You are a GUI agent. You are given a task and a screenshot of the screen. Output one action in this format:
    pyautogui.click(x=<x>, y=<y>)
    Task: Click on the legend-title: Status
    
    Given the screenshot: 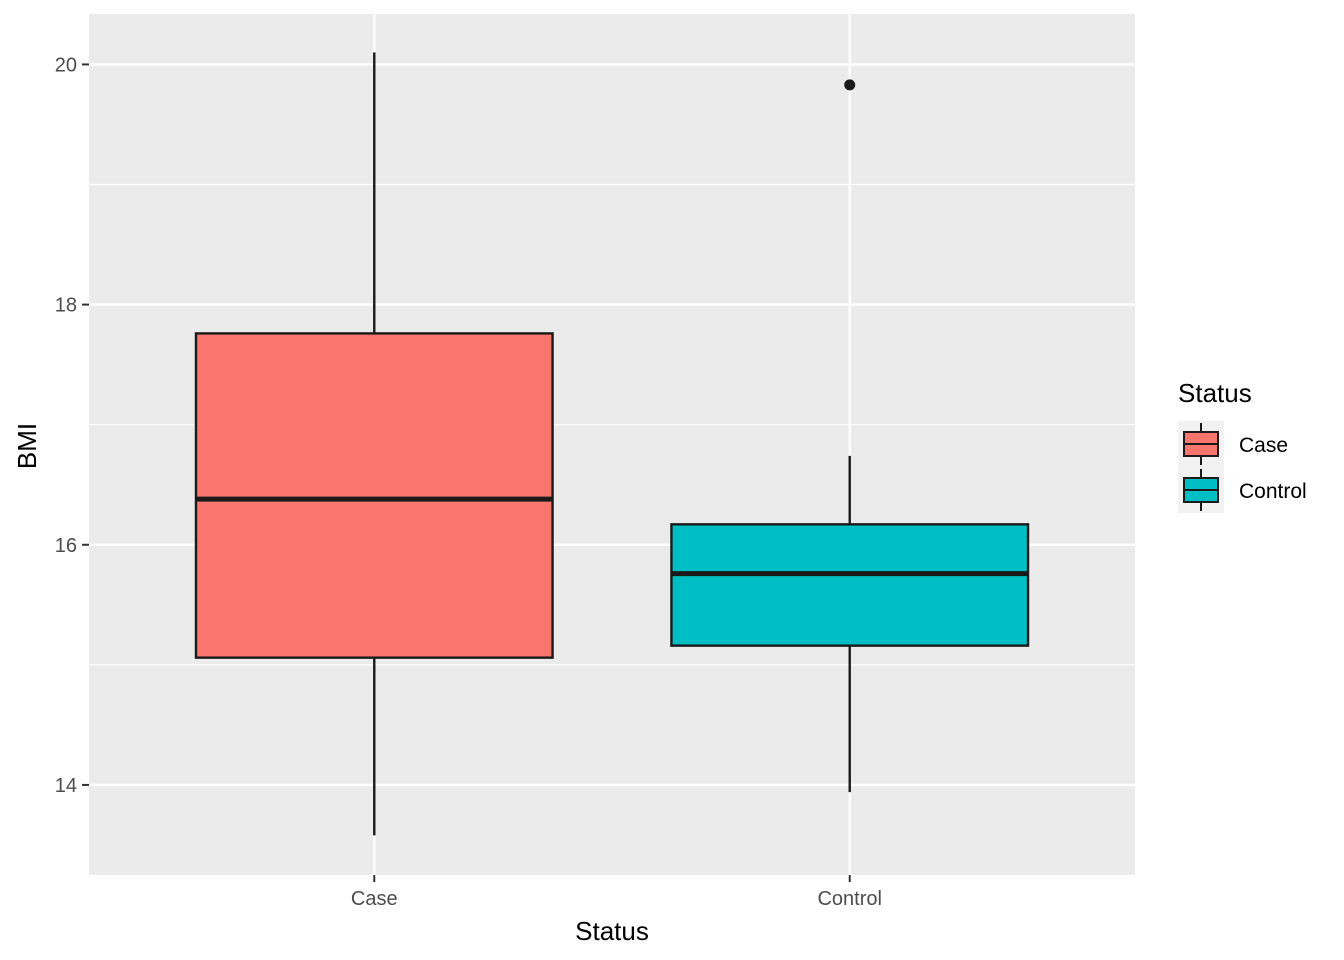 What is the action you would take?
    pyautogui.click(x=1215, y=393)
    